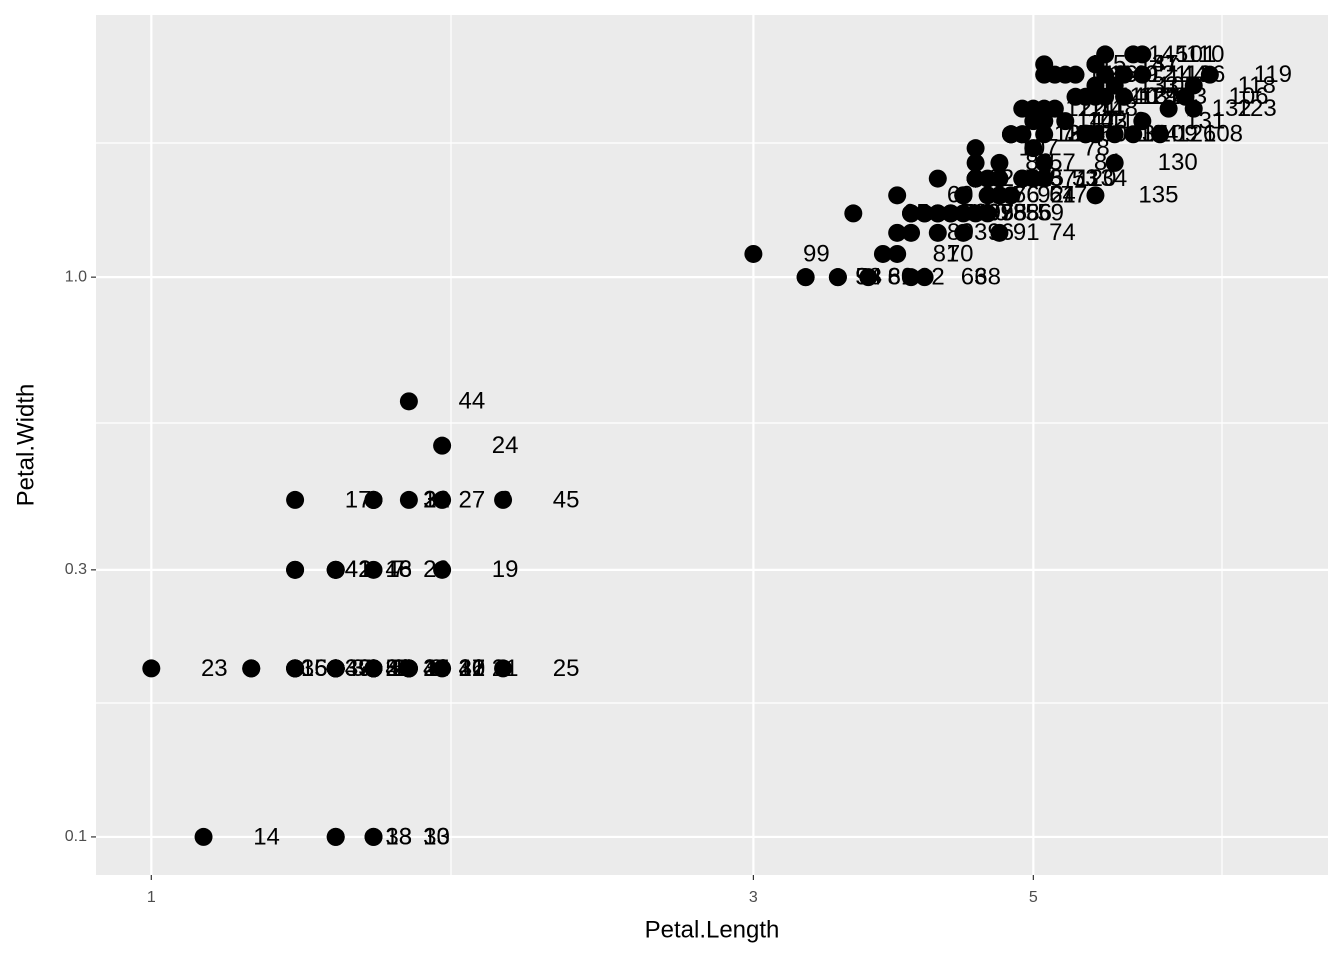  I want to click on x-axis-title: Petal.Length, so click(712, 929).